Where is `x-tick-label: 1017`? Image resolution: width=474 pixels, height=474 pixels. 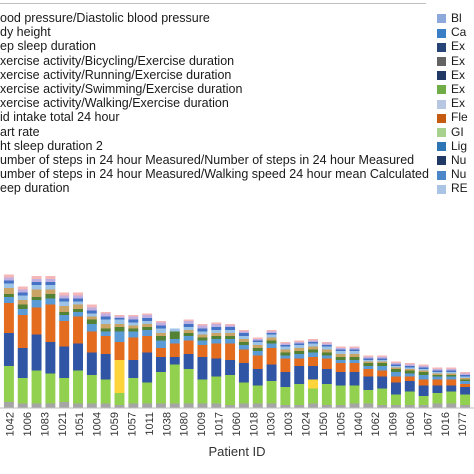 x-tick-label: 1017 is located at coordinates (219, 424).